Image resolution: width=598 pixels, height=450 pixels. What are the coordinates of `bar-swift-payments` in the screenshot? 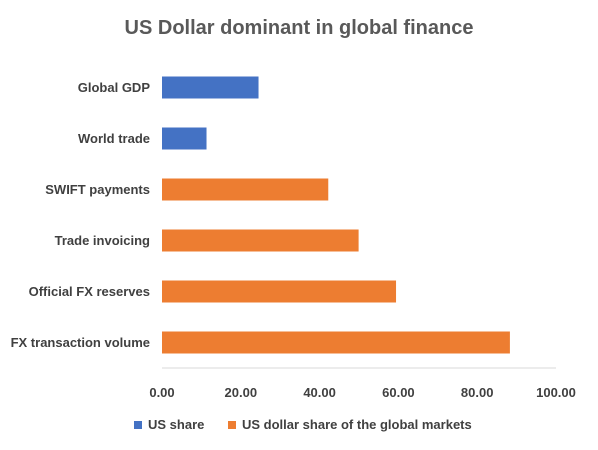 It's located at (245, 189).